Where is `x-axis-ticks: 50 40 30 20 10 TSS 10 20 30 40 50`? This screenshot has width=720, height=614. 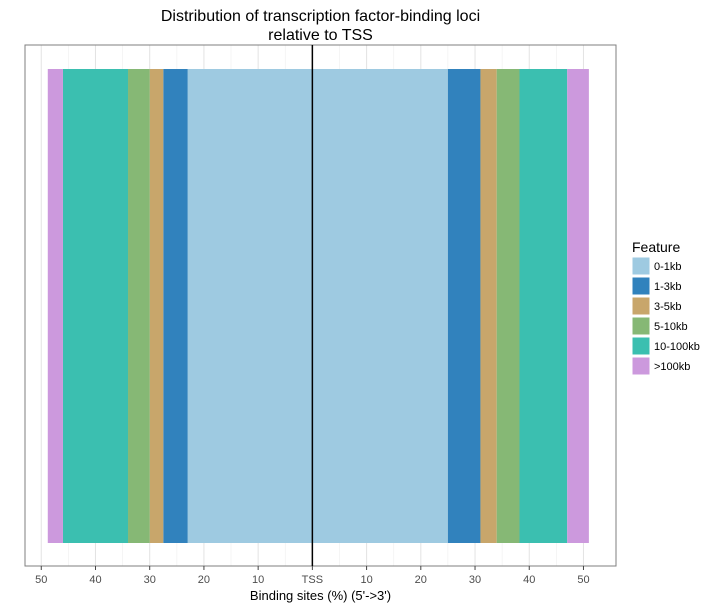 x-axis-ticks: 50 40 30 20 10 TSS 10 20 30 40 50 is located at coordinates (312, 576).